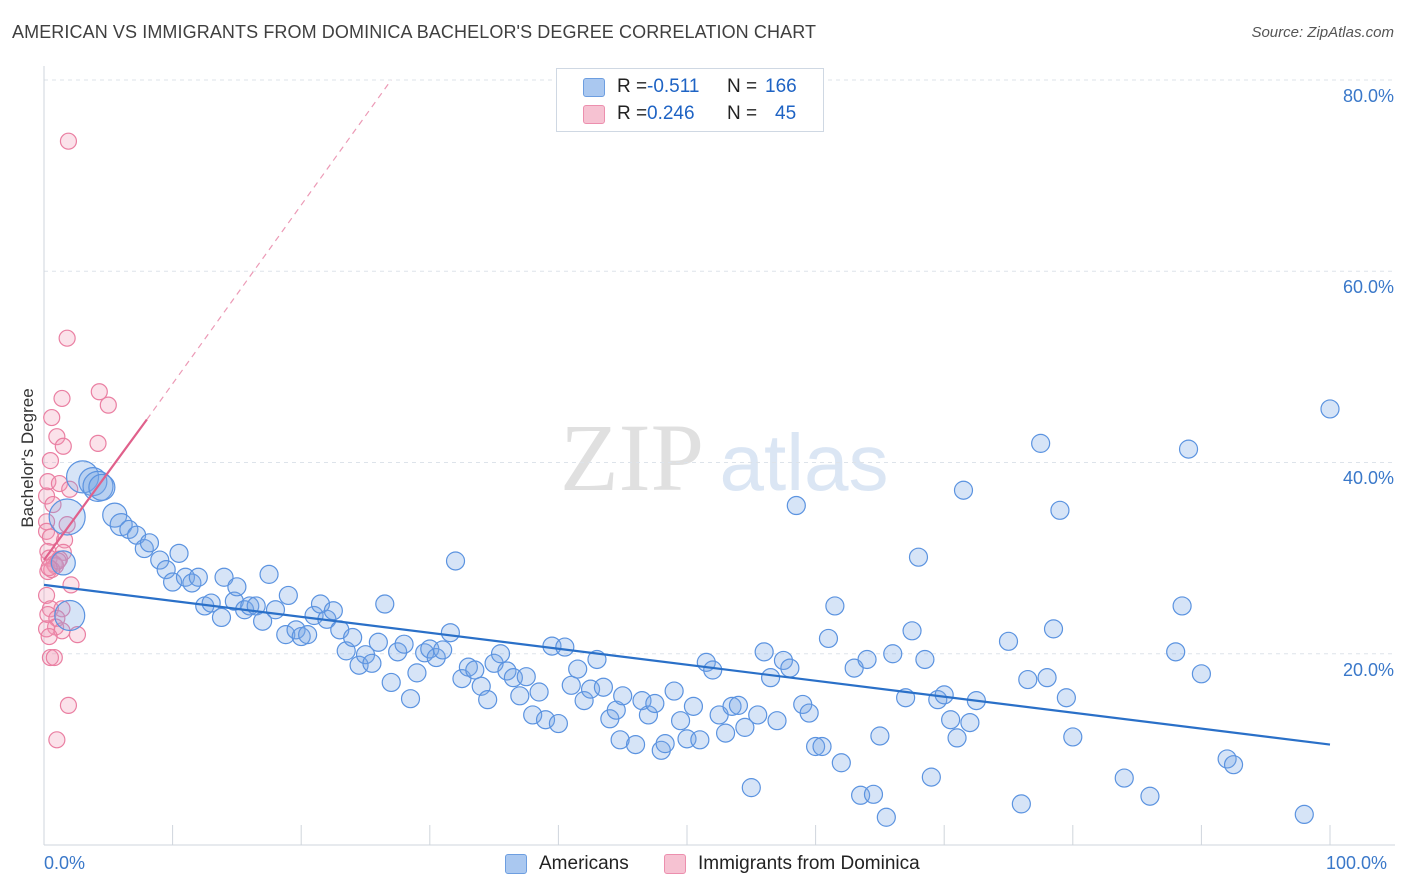 The image size is (1406, 892). Describe the element at coordinates (584, 863) in the screenshot. I see `legend-label-americans: Americans` at that location.